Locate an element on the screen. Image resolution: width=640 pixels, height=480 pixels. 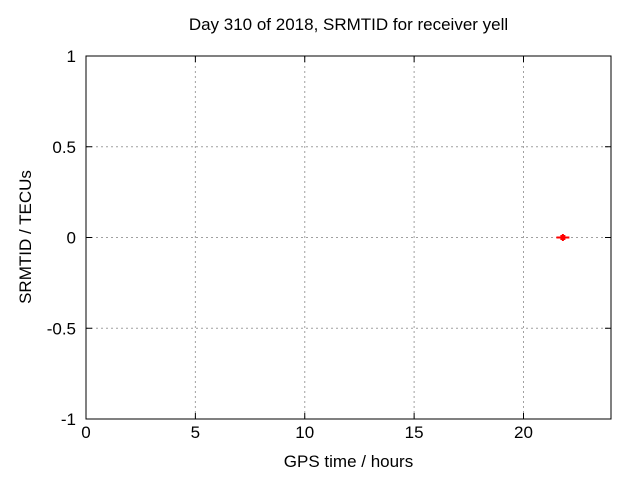
x-axis-label: GPS time / hours is located at coordinates (348, 461).